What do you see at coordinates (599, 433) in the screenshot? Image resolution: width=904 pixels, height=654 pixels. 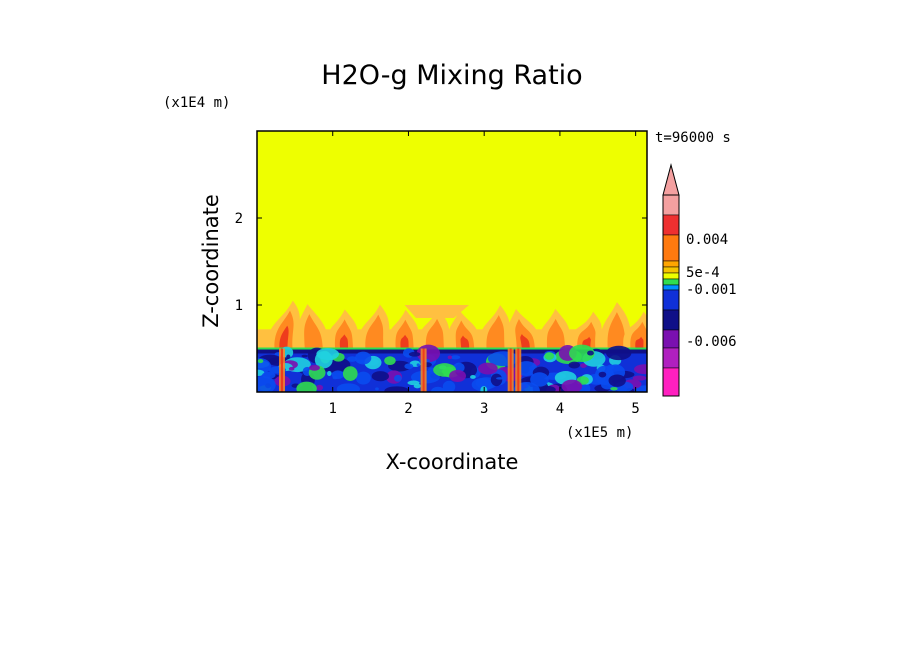 I see `x-scale-label: (x1E5 m)` at bounding box center [599, 433].